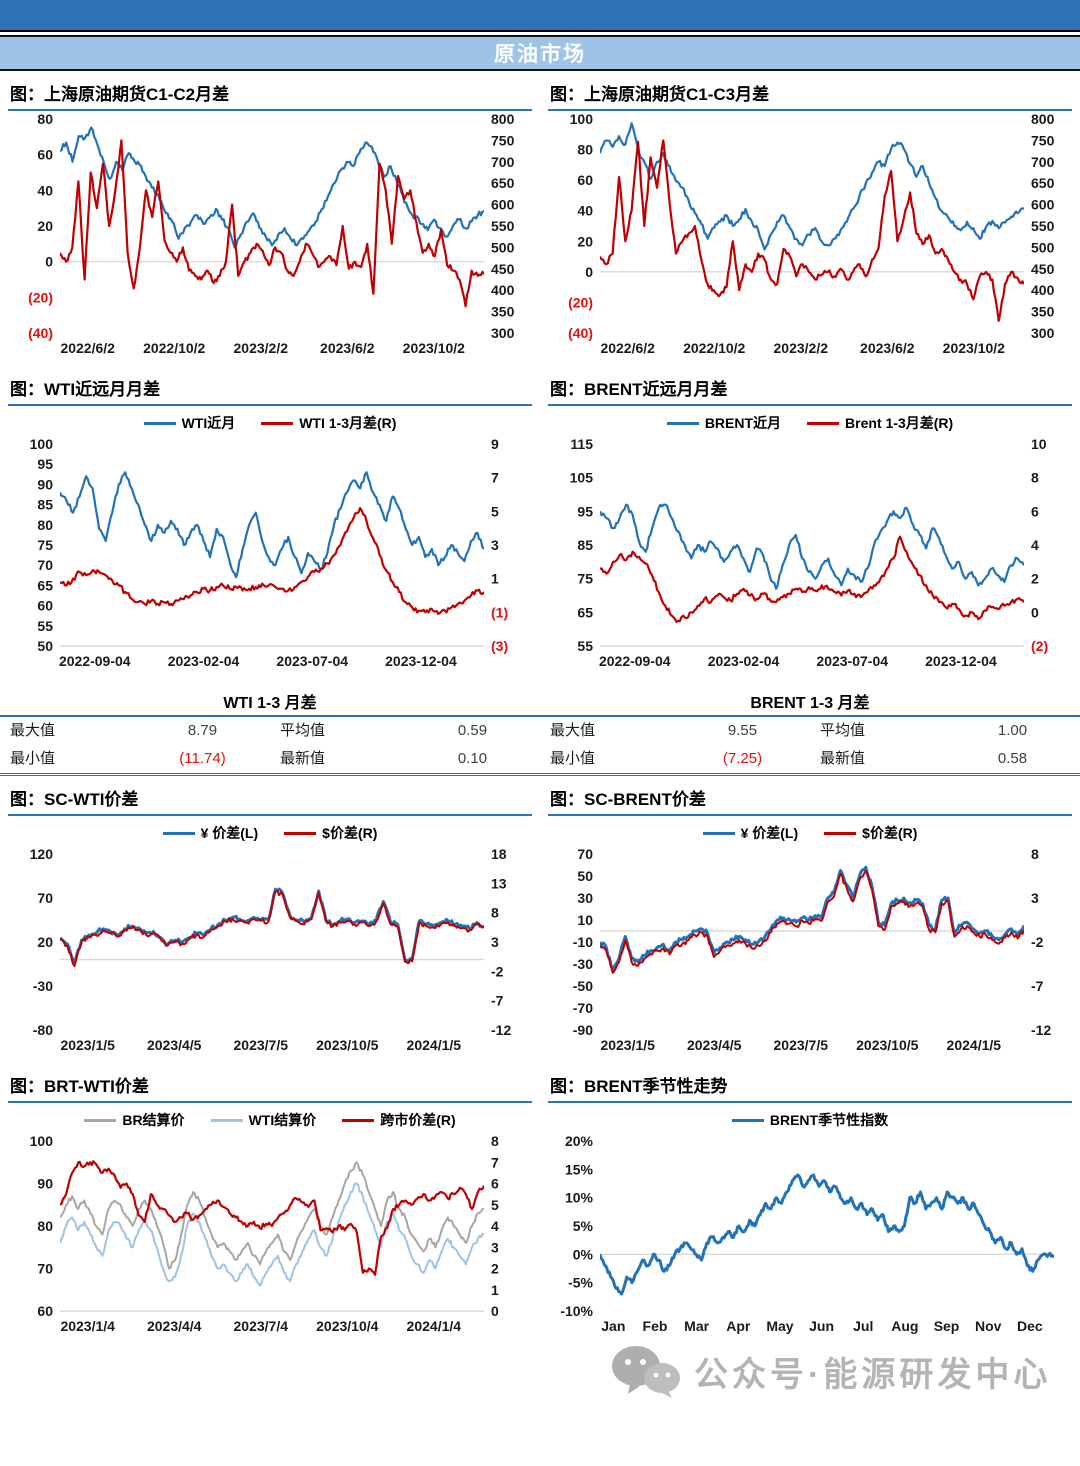 The image size is (1080, 1466). I want to click on left-axis-tick: 30, so click(585, 898).